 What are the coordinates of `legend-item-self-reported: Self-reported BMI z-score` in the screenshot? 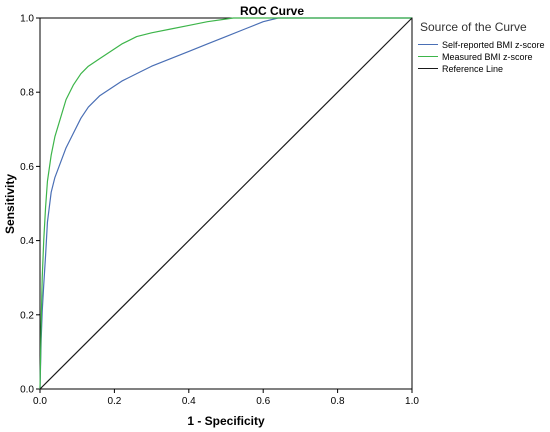 It's located at (483, 44).